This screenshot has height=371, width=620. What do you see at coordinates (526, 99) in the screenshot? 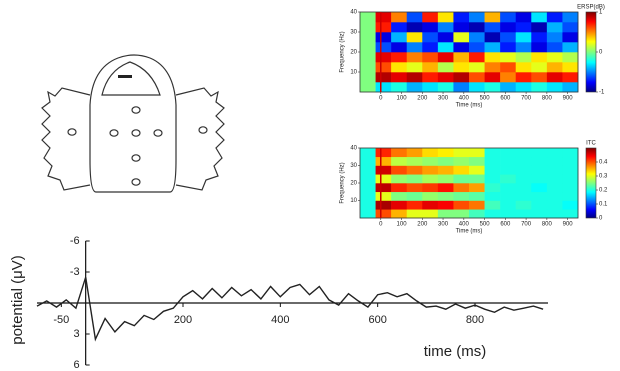
I see `x-tick-label: 700` at bounding box center [526, 99].